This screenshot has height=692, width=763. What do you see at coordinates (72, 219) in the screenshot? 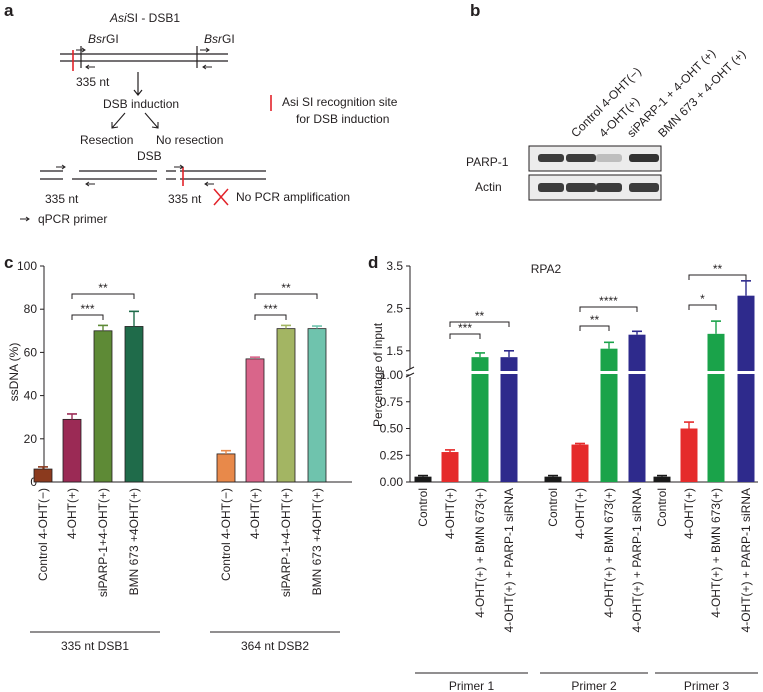
I see `qpcr-primer-label: qPCR primer` at bounding box center [72, 219].